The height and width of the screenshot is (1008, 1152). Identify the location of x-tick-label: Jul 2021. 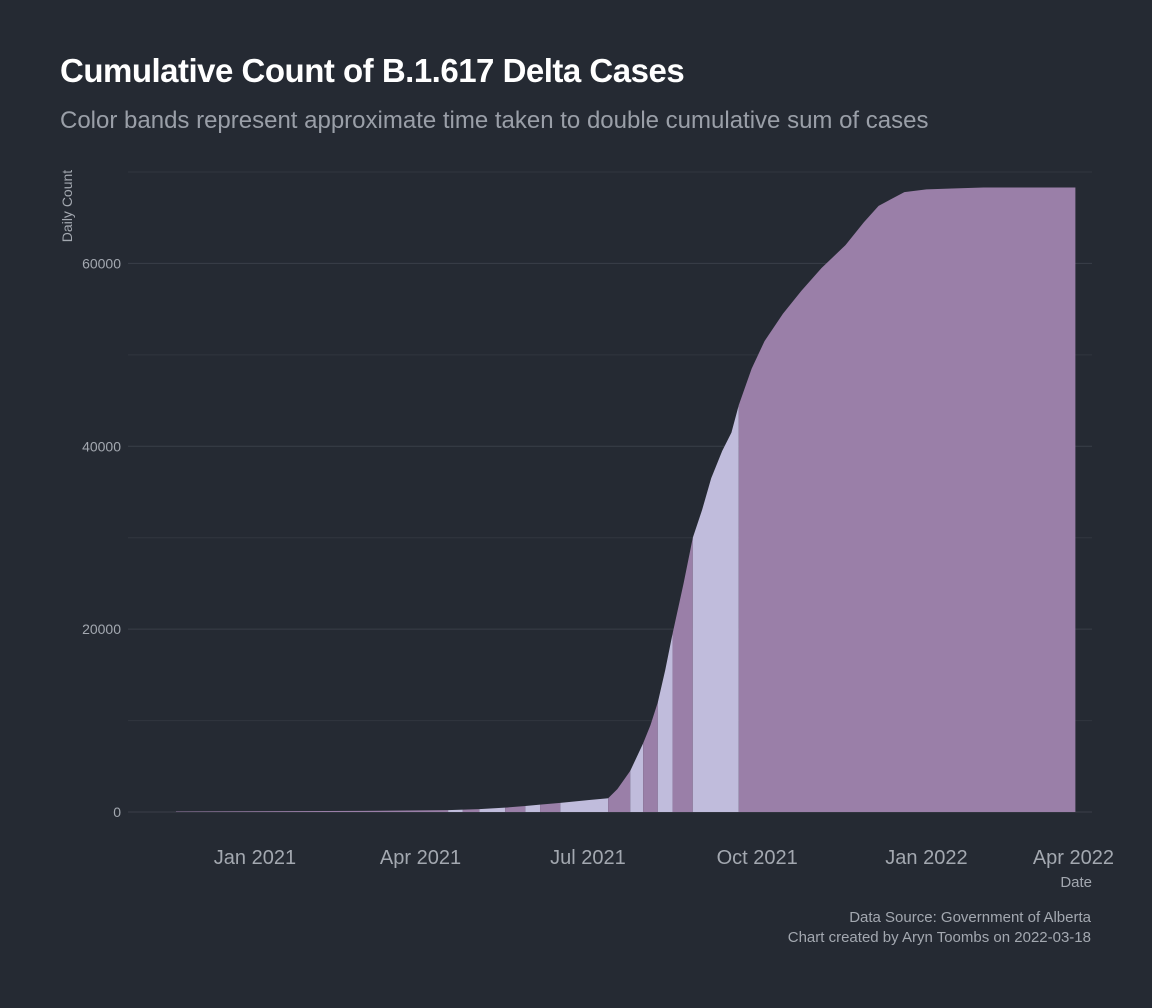
(588, 858).